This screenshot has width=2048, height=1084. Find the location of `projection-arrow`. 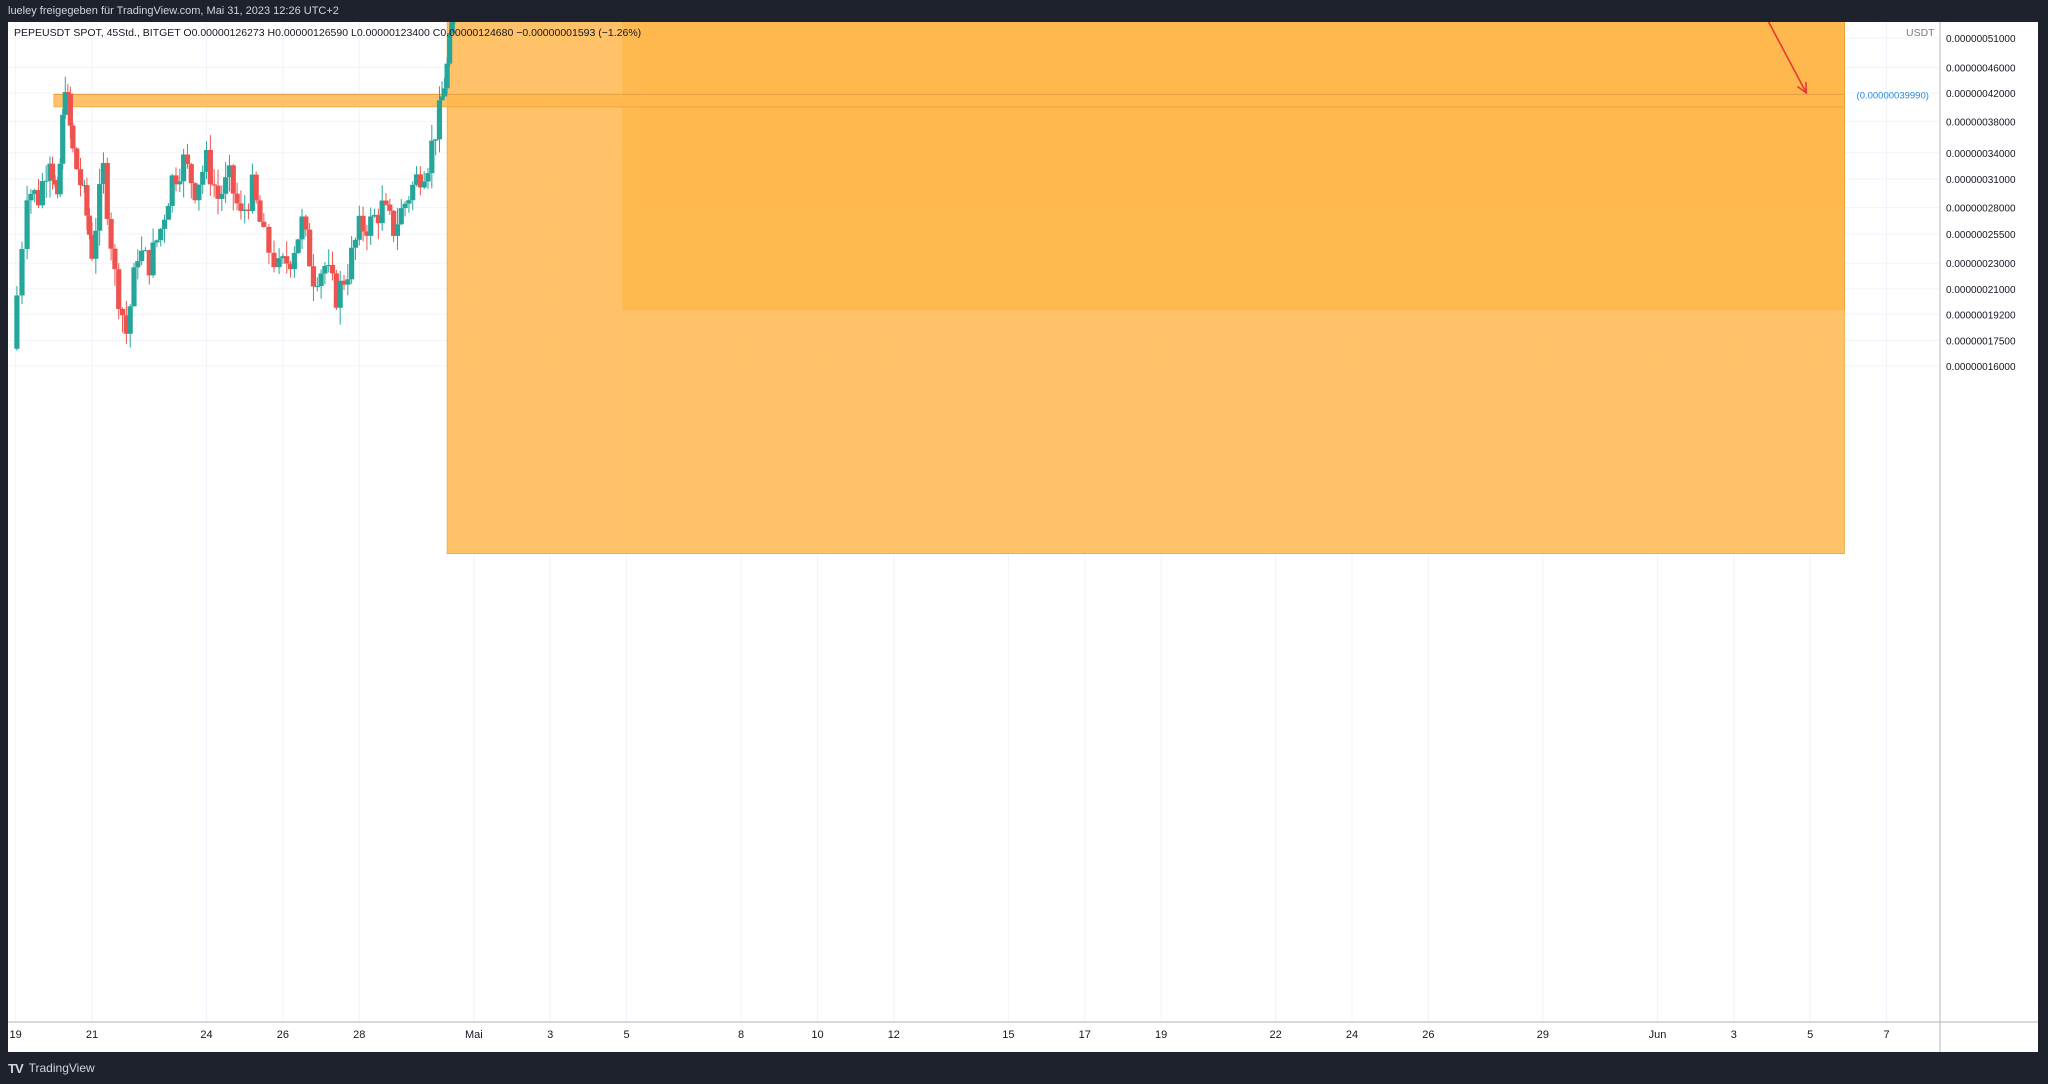

projection-arrow is located at coordinates (1783, 50).